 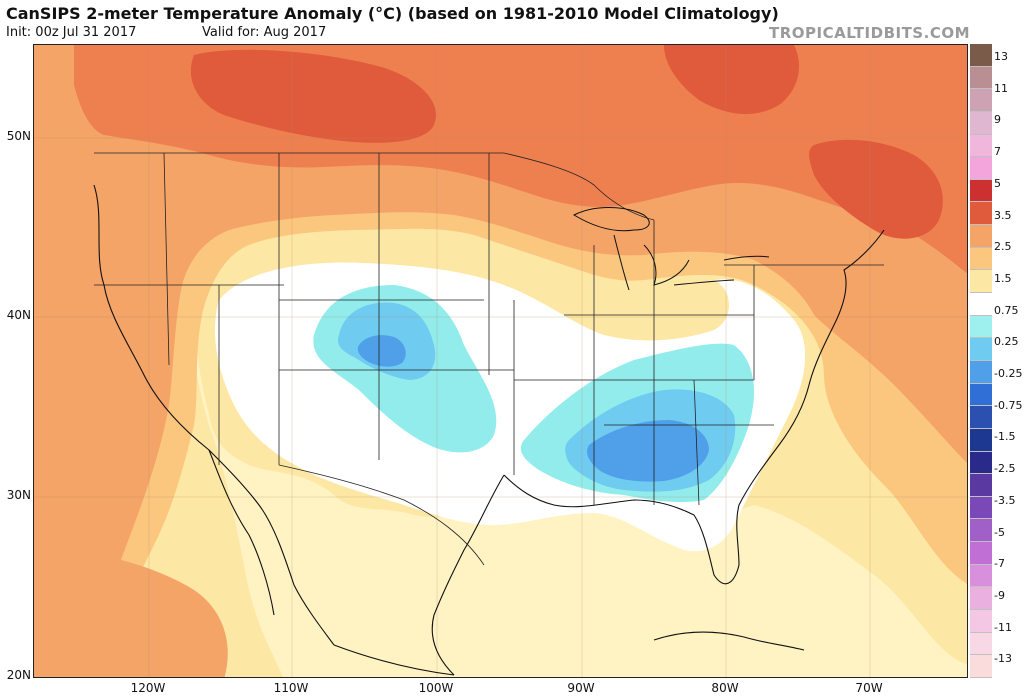 I want to click on colorbar-label: -9, so click(x=999, y=595).